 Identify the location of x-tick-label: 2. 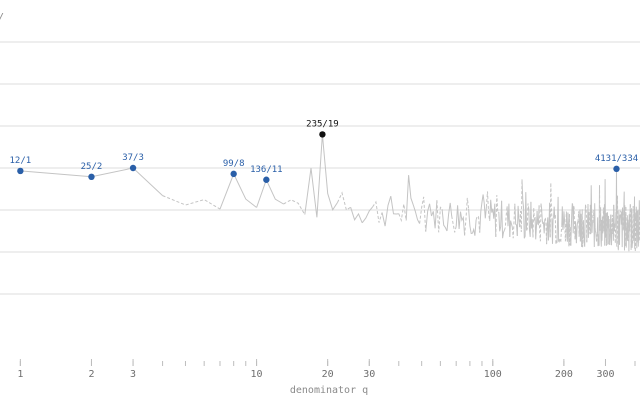
(91, 374).